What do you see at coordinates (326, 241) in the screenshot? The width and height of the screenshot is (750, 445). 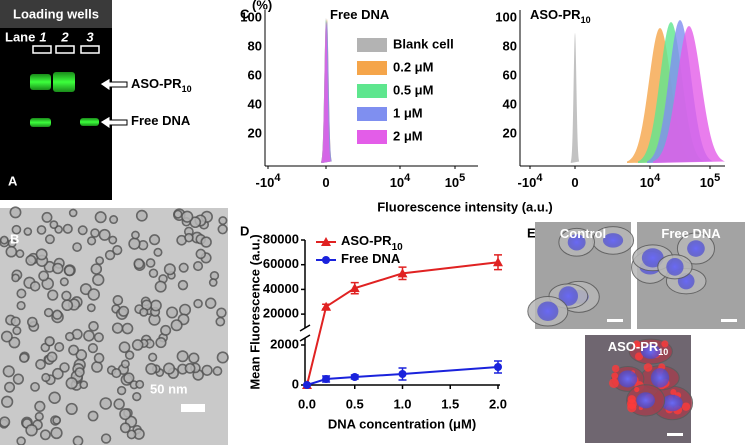 I see `legend-marker` at bounding box center [326, 241].